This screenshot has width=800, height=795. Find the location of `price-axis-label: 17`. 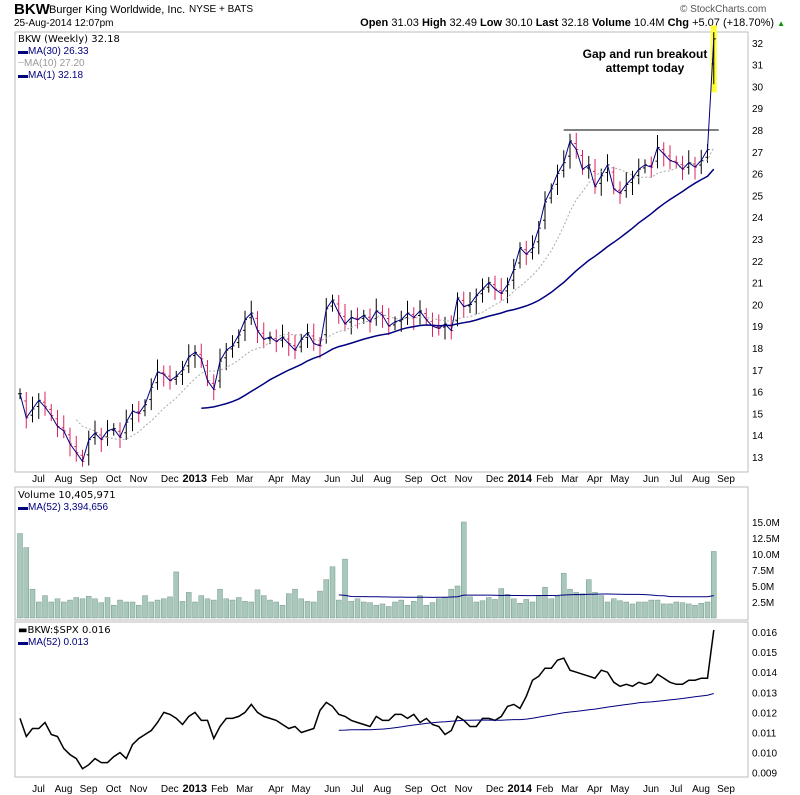

price-axis-label: 17 is located at coordinates (758, 371).